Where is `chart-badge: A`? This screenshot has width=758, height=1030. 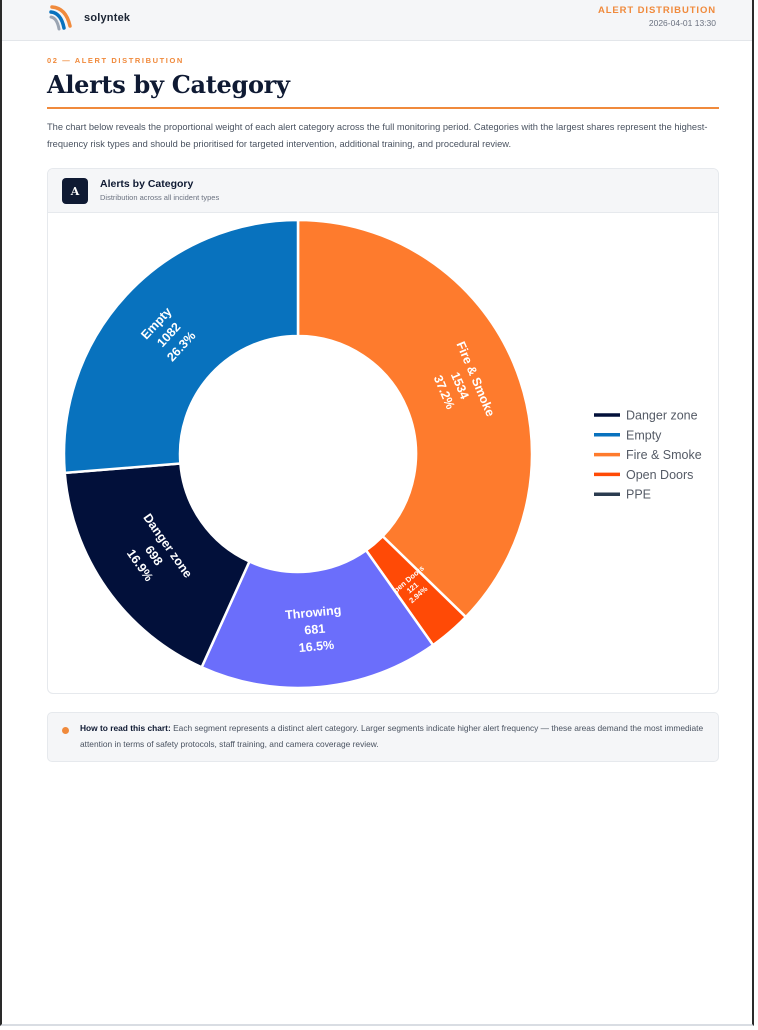 chart-badge: A is located at coordinates (75, 191).